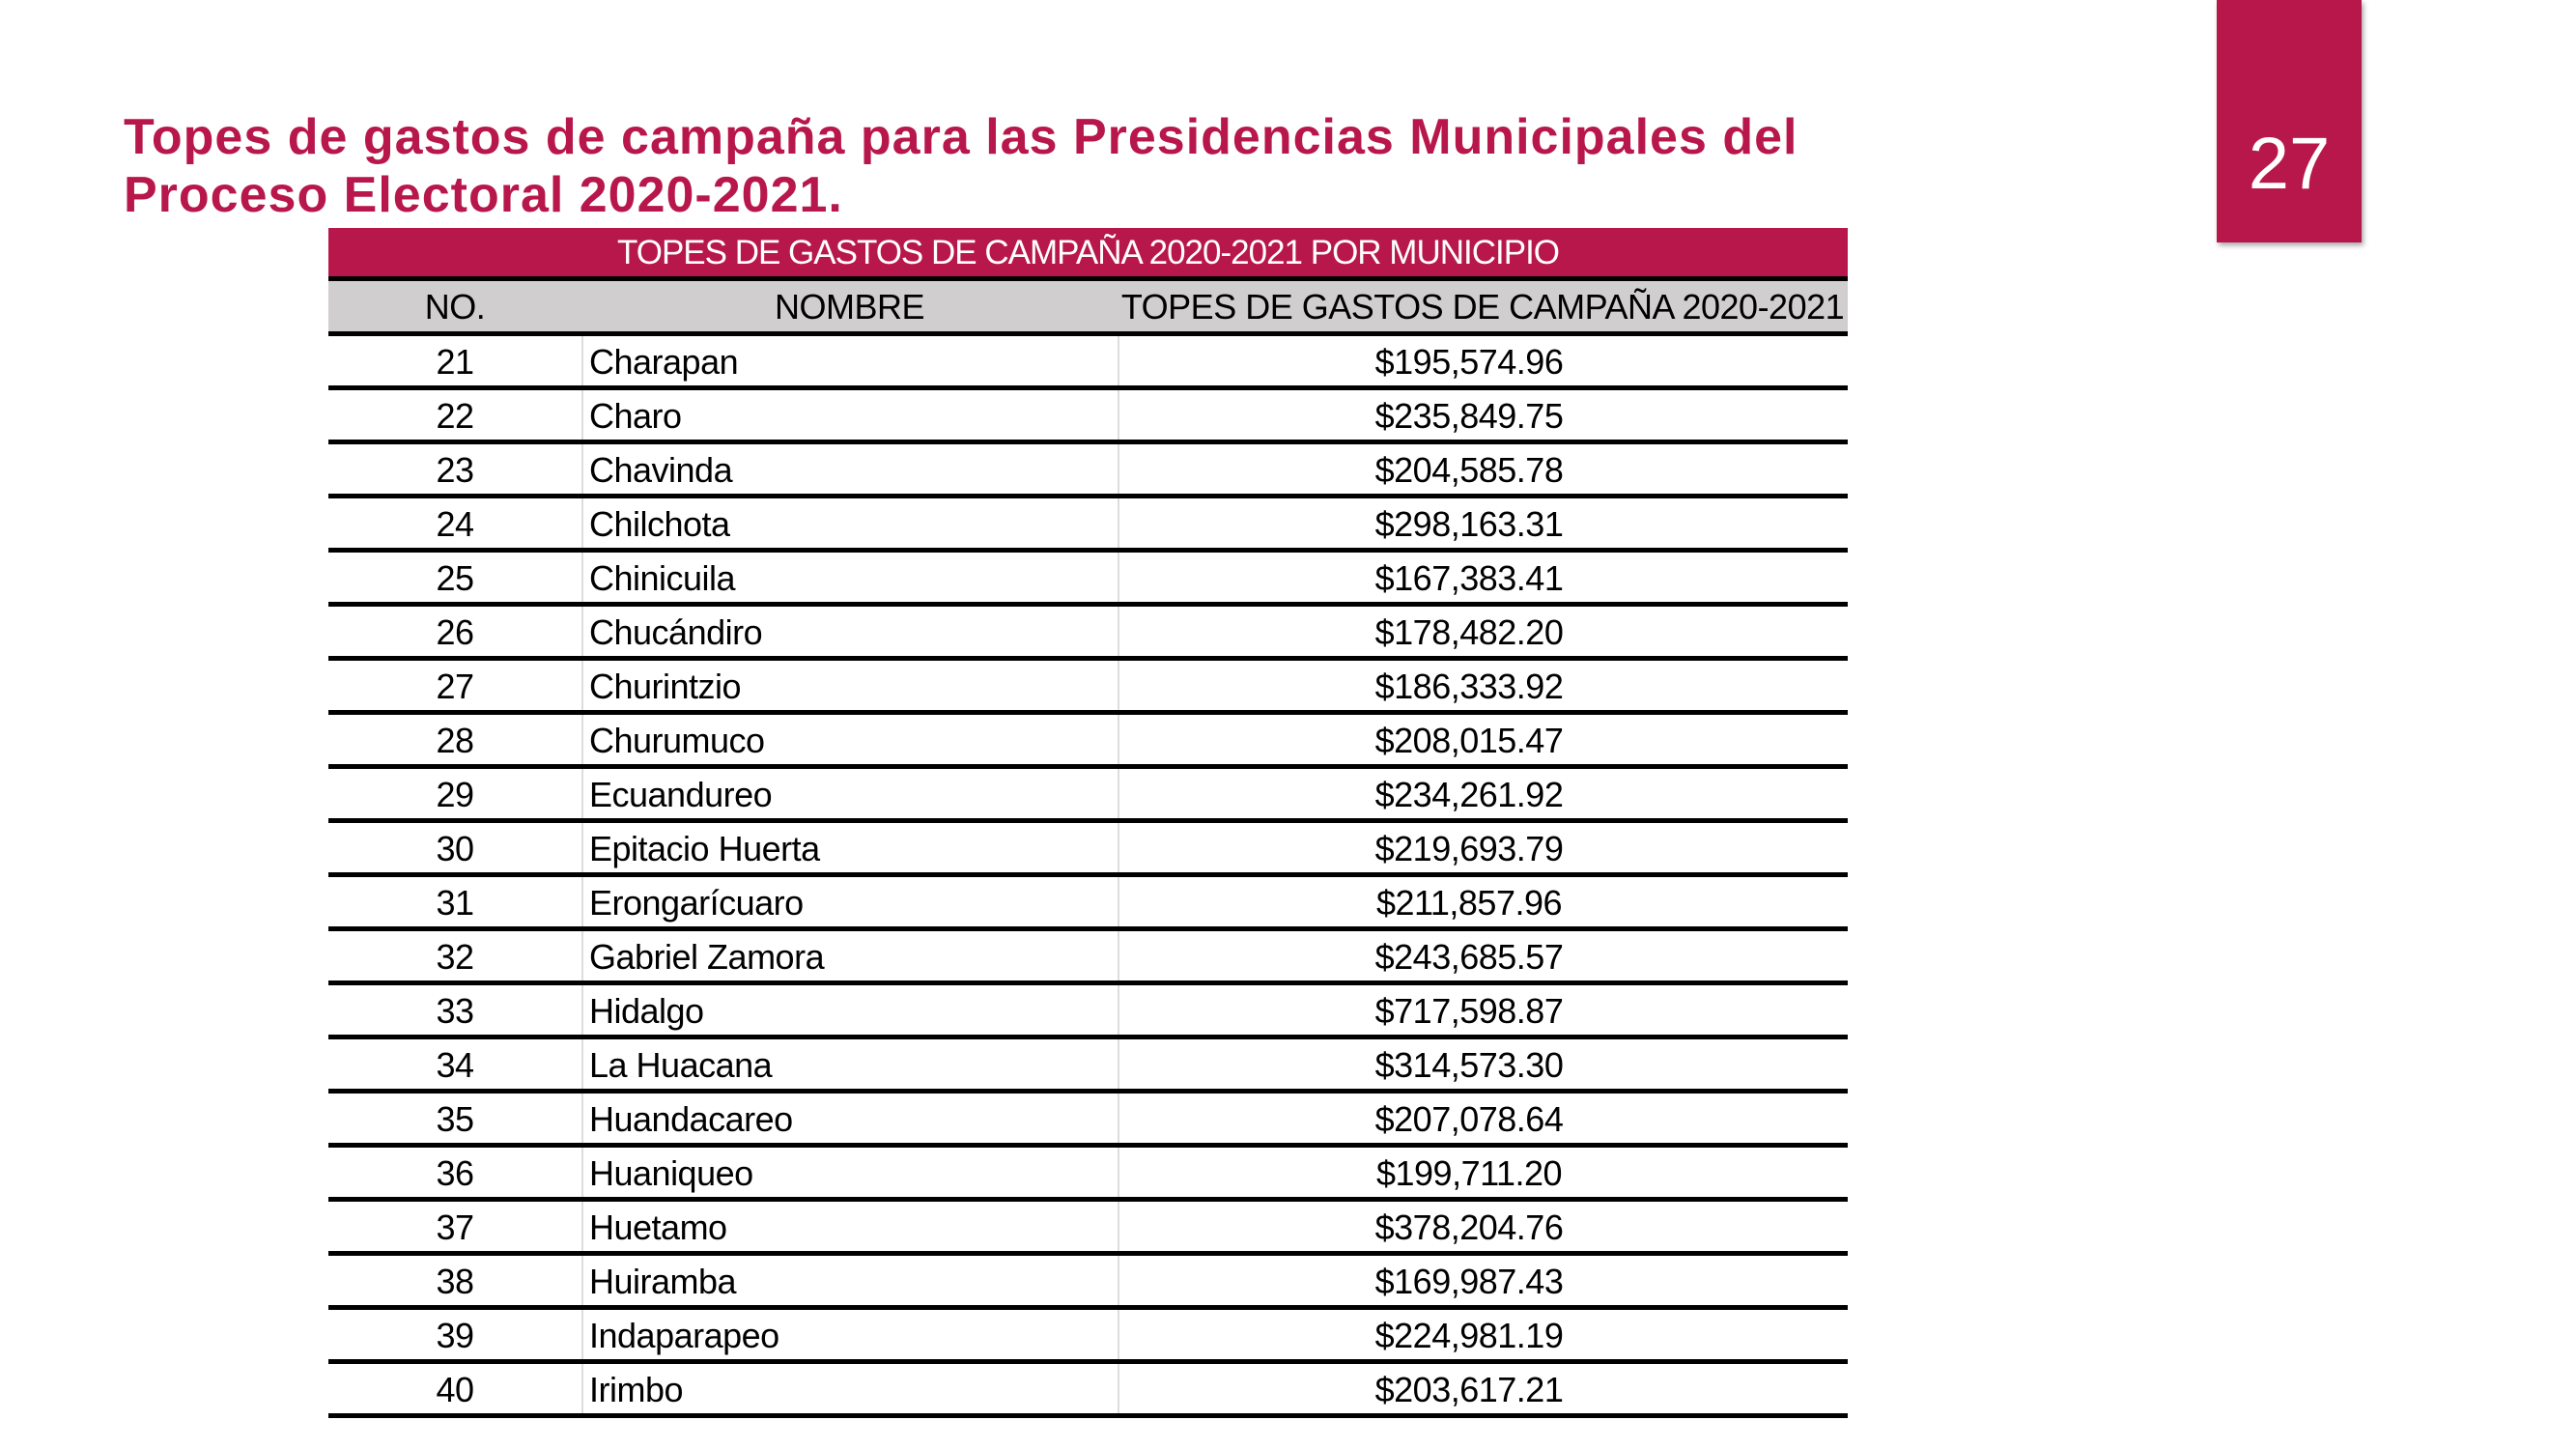 The image size is (2576, 1449). What do you see at coordinates (455, 307) in the screenshot?
I see `header-no: NO.` at bounding box center [455, 307].